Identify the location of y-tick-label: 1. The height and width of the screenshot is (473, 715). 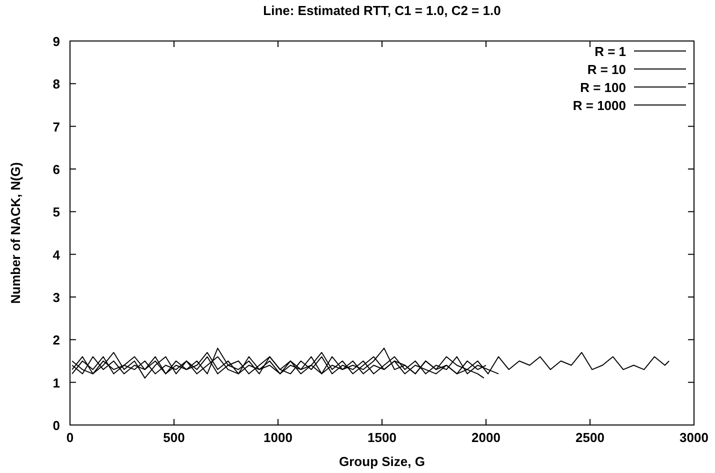
(56, 382).